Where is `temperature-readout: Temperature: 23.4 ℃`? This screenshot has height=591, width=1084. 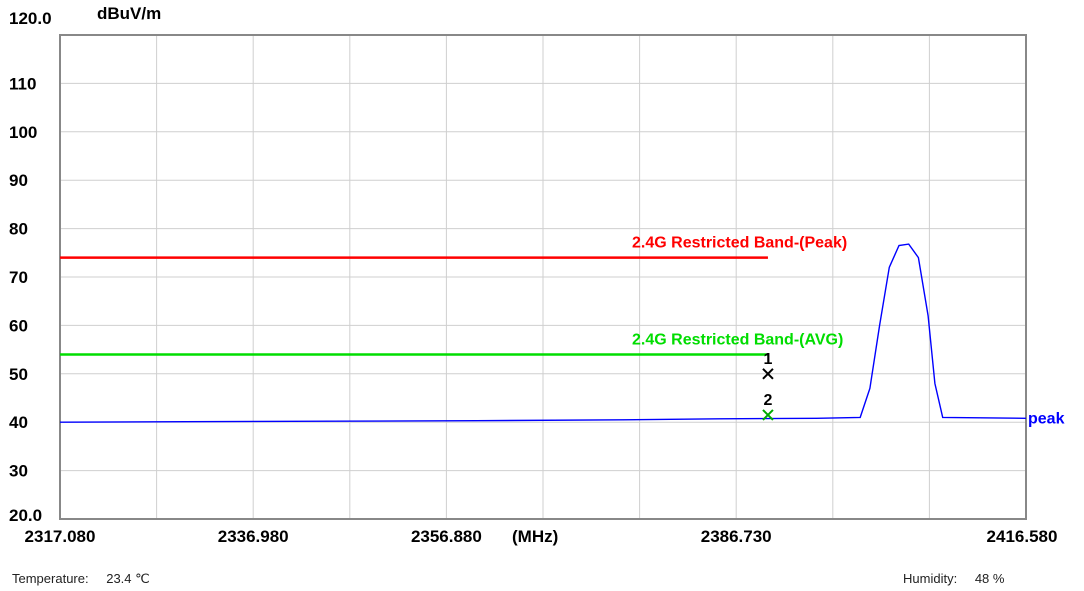 temperature-readout: Temperature: 23.4 ℃ is located at coordinates (88, 579).